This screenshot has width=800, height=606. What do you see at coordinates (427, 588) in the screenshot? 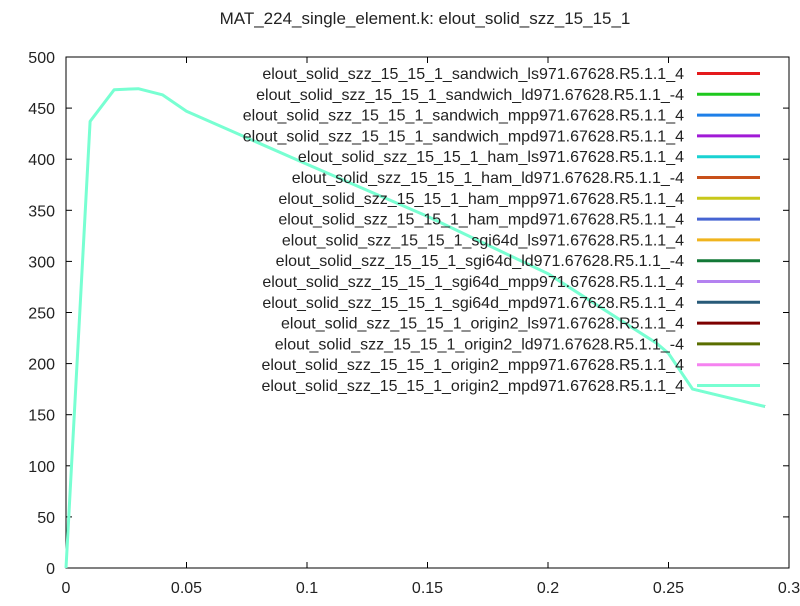
I see `x-tick-label: 0.15` at bounding box center [427, 588].